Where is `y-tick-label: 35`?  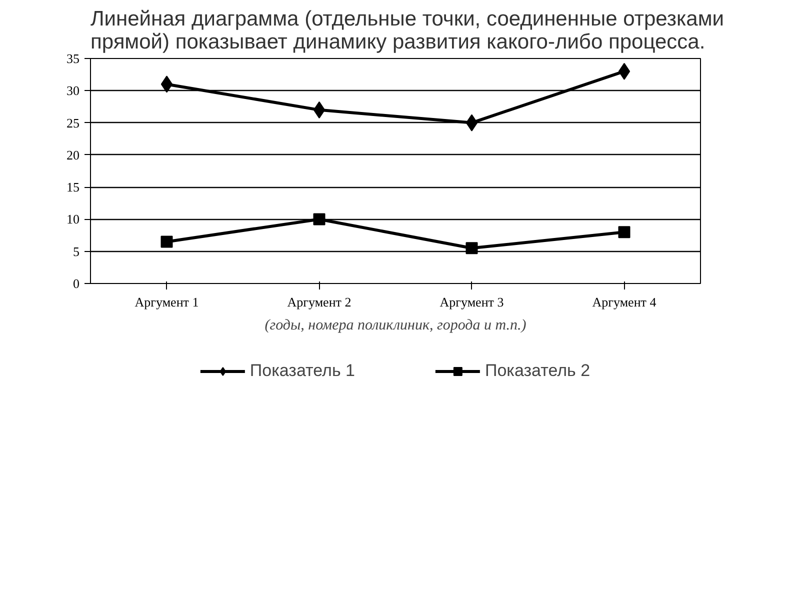
y-tick-label: 35 is located at coordinates (73, 58).